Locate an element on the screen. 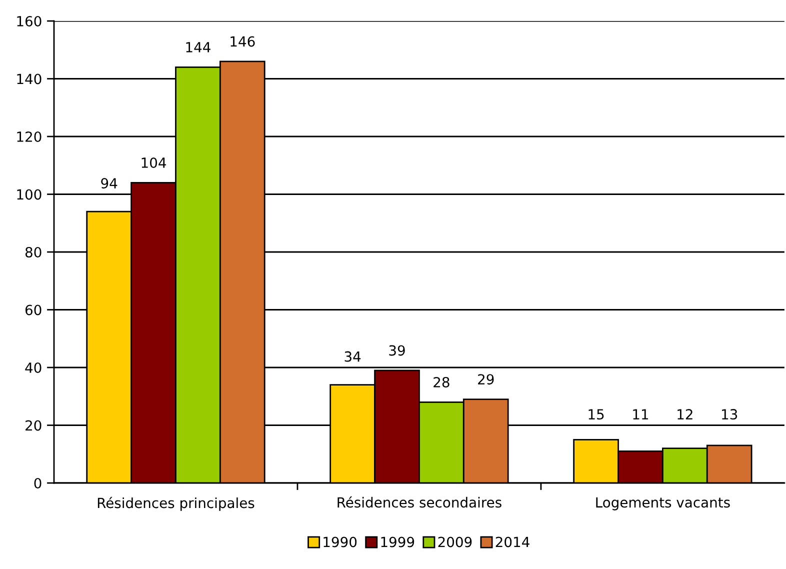 The width and height of the screenshot is (786, 569). y-tick-label: 80 is located at coordinates (33, 252).